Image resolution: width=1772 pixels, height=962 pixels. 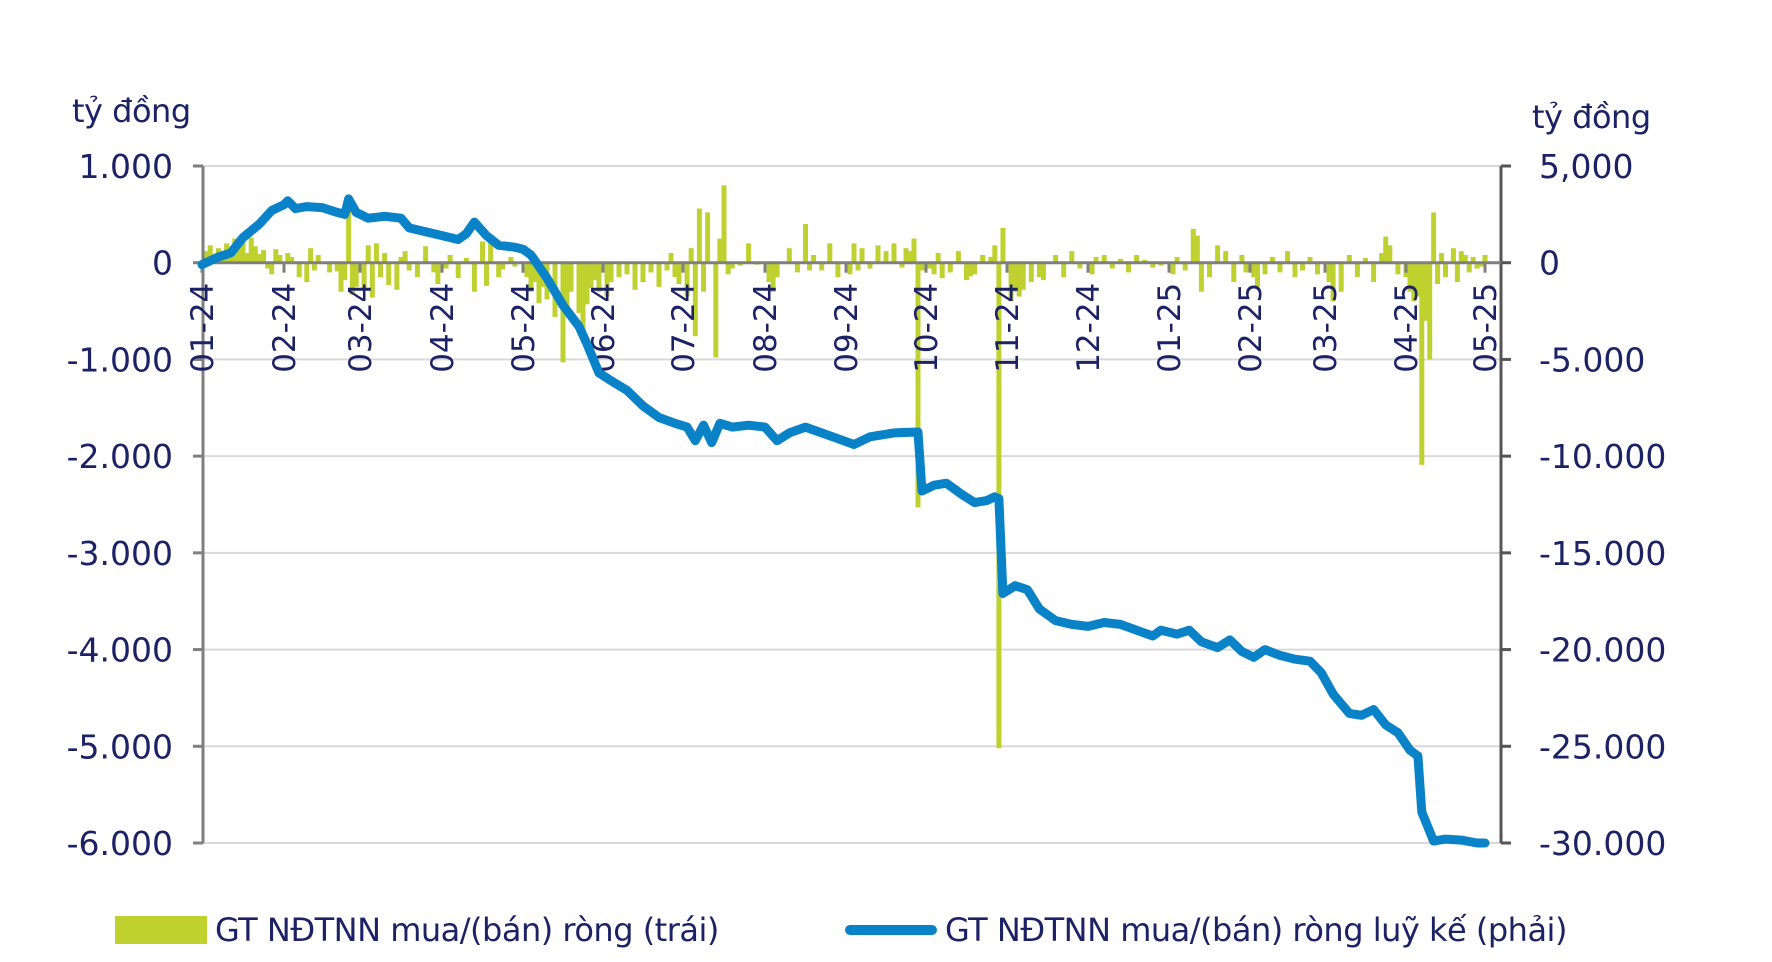 I want to click on x-tick-label: 03-24, so click(x=361, y=328).